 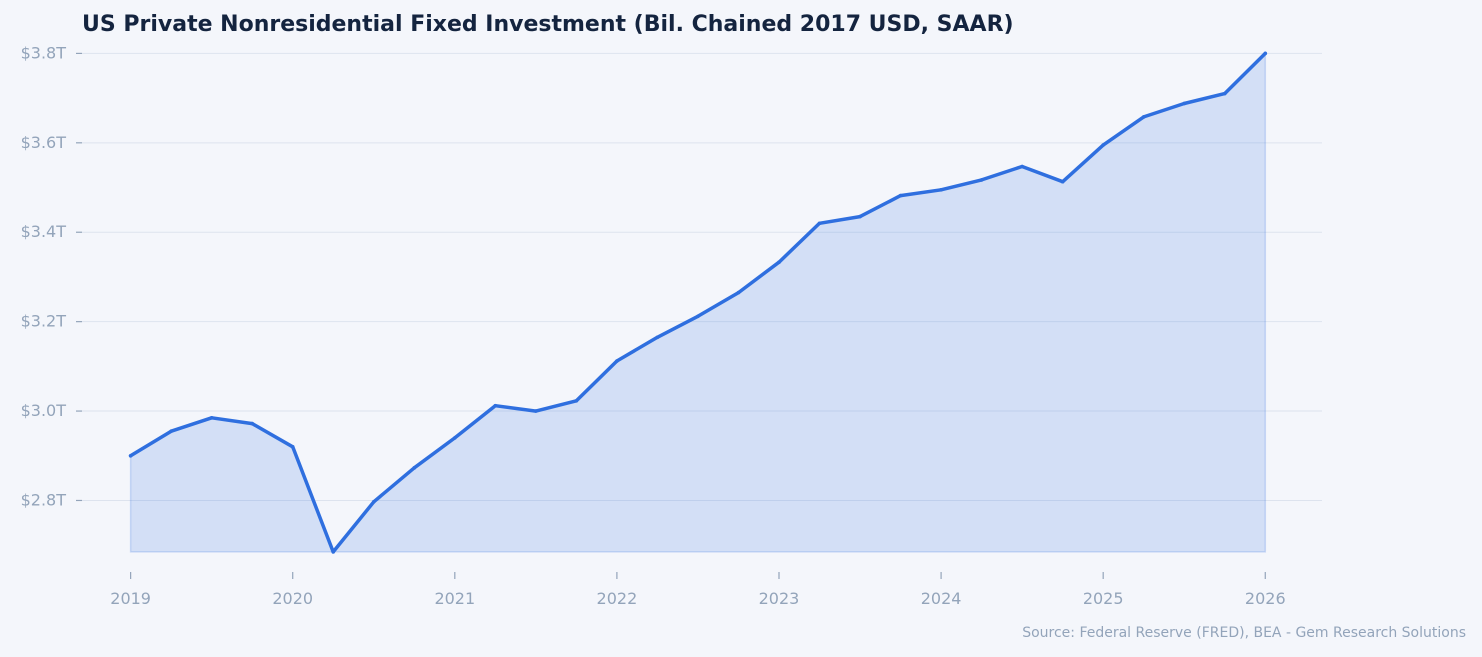 I want to click on y-tick-label-5: $3.8T, so click(x=44, y=52).